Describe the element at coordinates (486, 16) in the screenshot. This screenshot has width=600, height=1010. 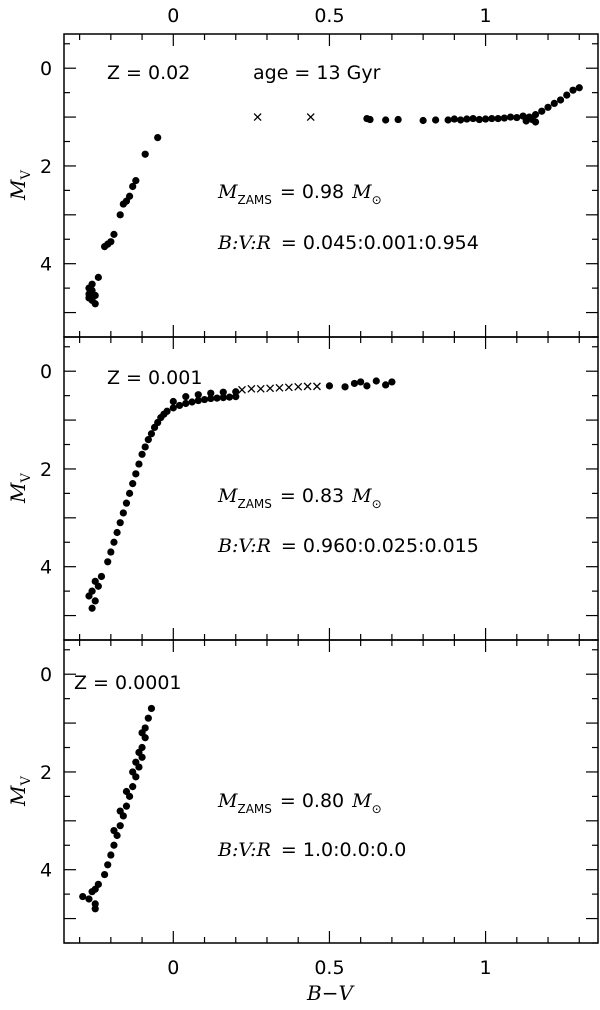
I see `x-tick-label-top: 1` at that location.